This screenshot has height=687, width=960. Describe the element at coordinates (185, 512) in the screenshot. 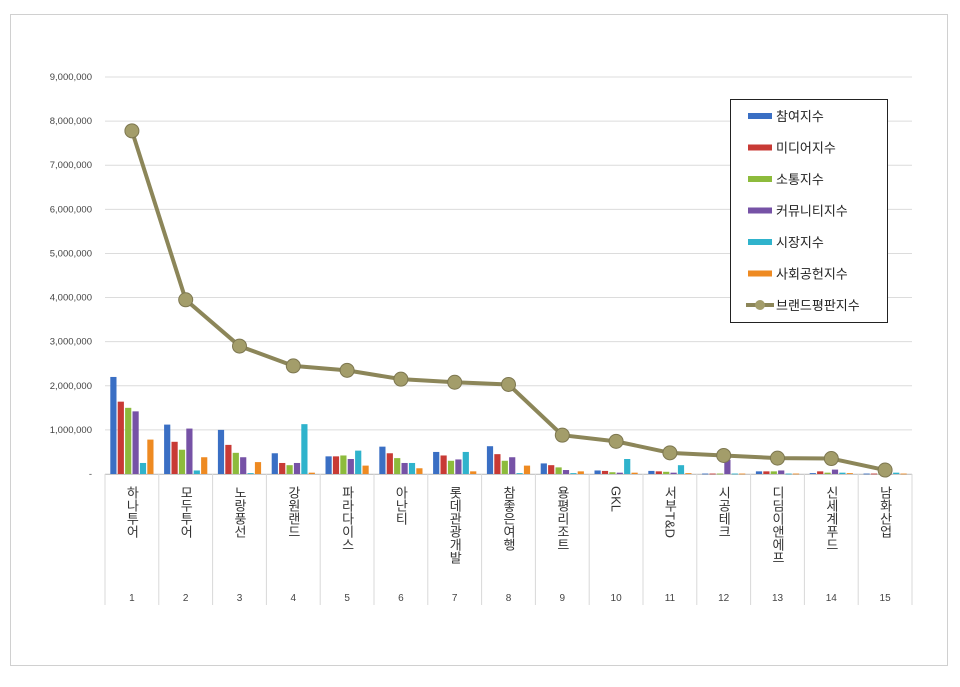

I see `x-category-label: 모두투어` at that location.